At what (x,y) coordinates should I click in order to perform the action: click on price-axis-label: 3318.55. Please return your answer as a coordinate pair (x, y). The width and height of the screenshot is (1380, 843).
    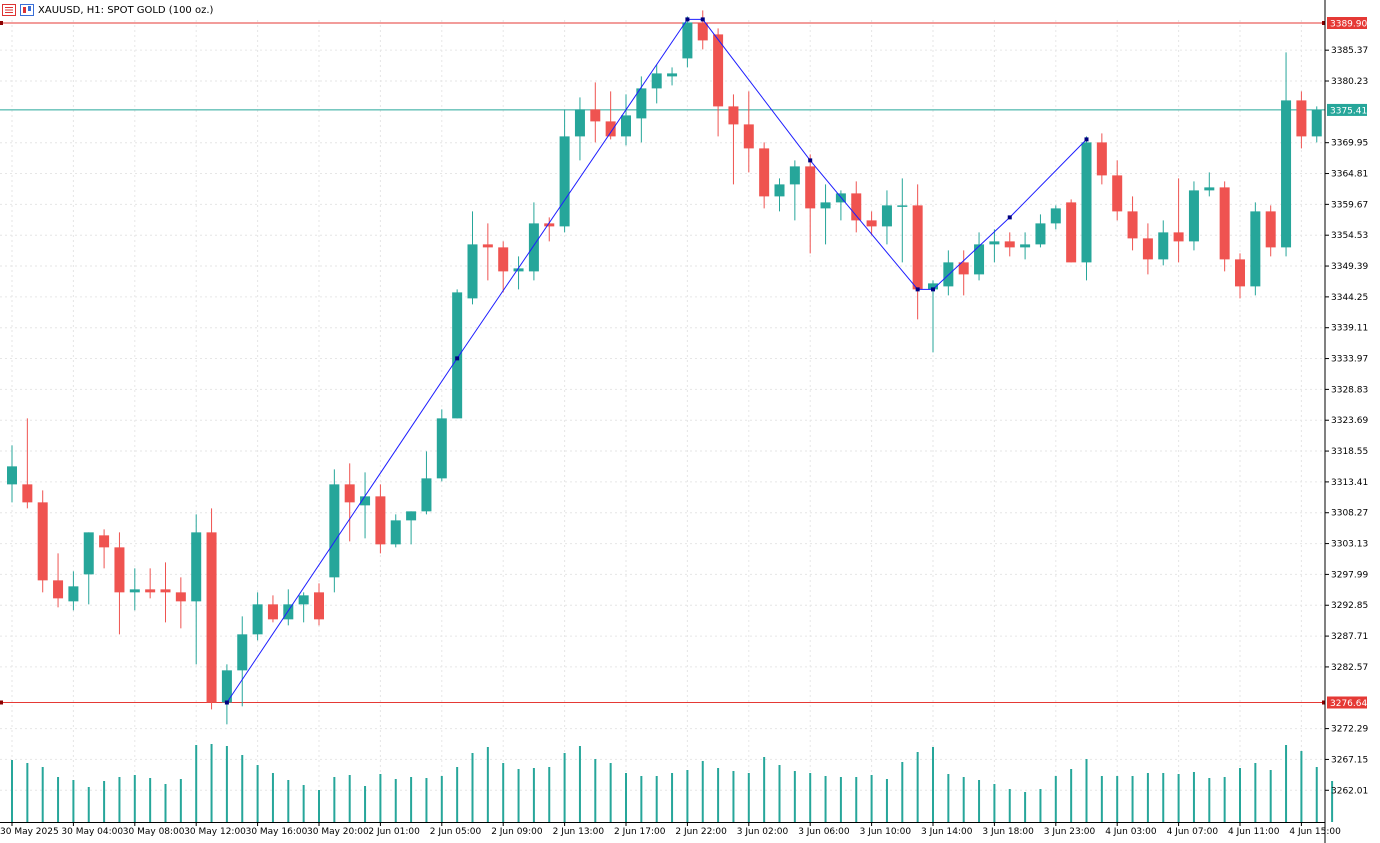
    Looking at the image, I should click on (1349, 452).